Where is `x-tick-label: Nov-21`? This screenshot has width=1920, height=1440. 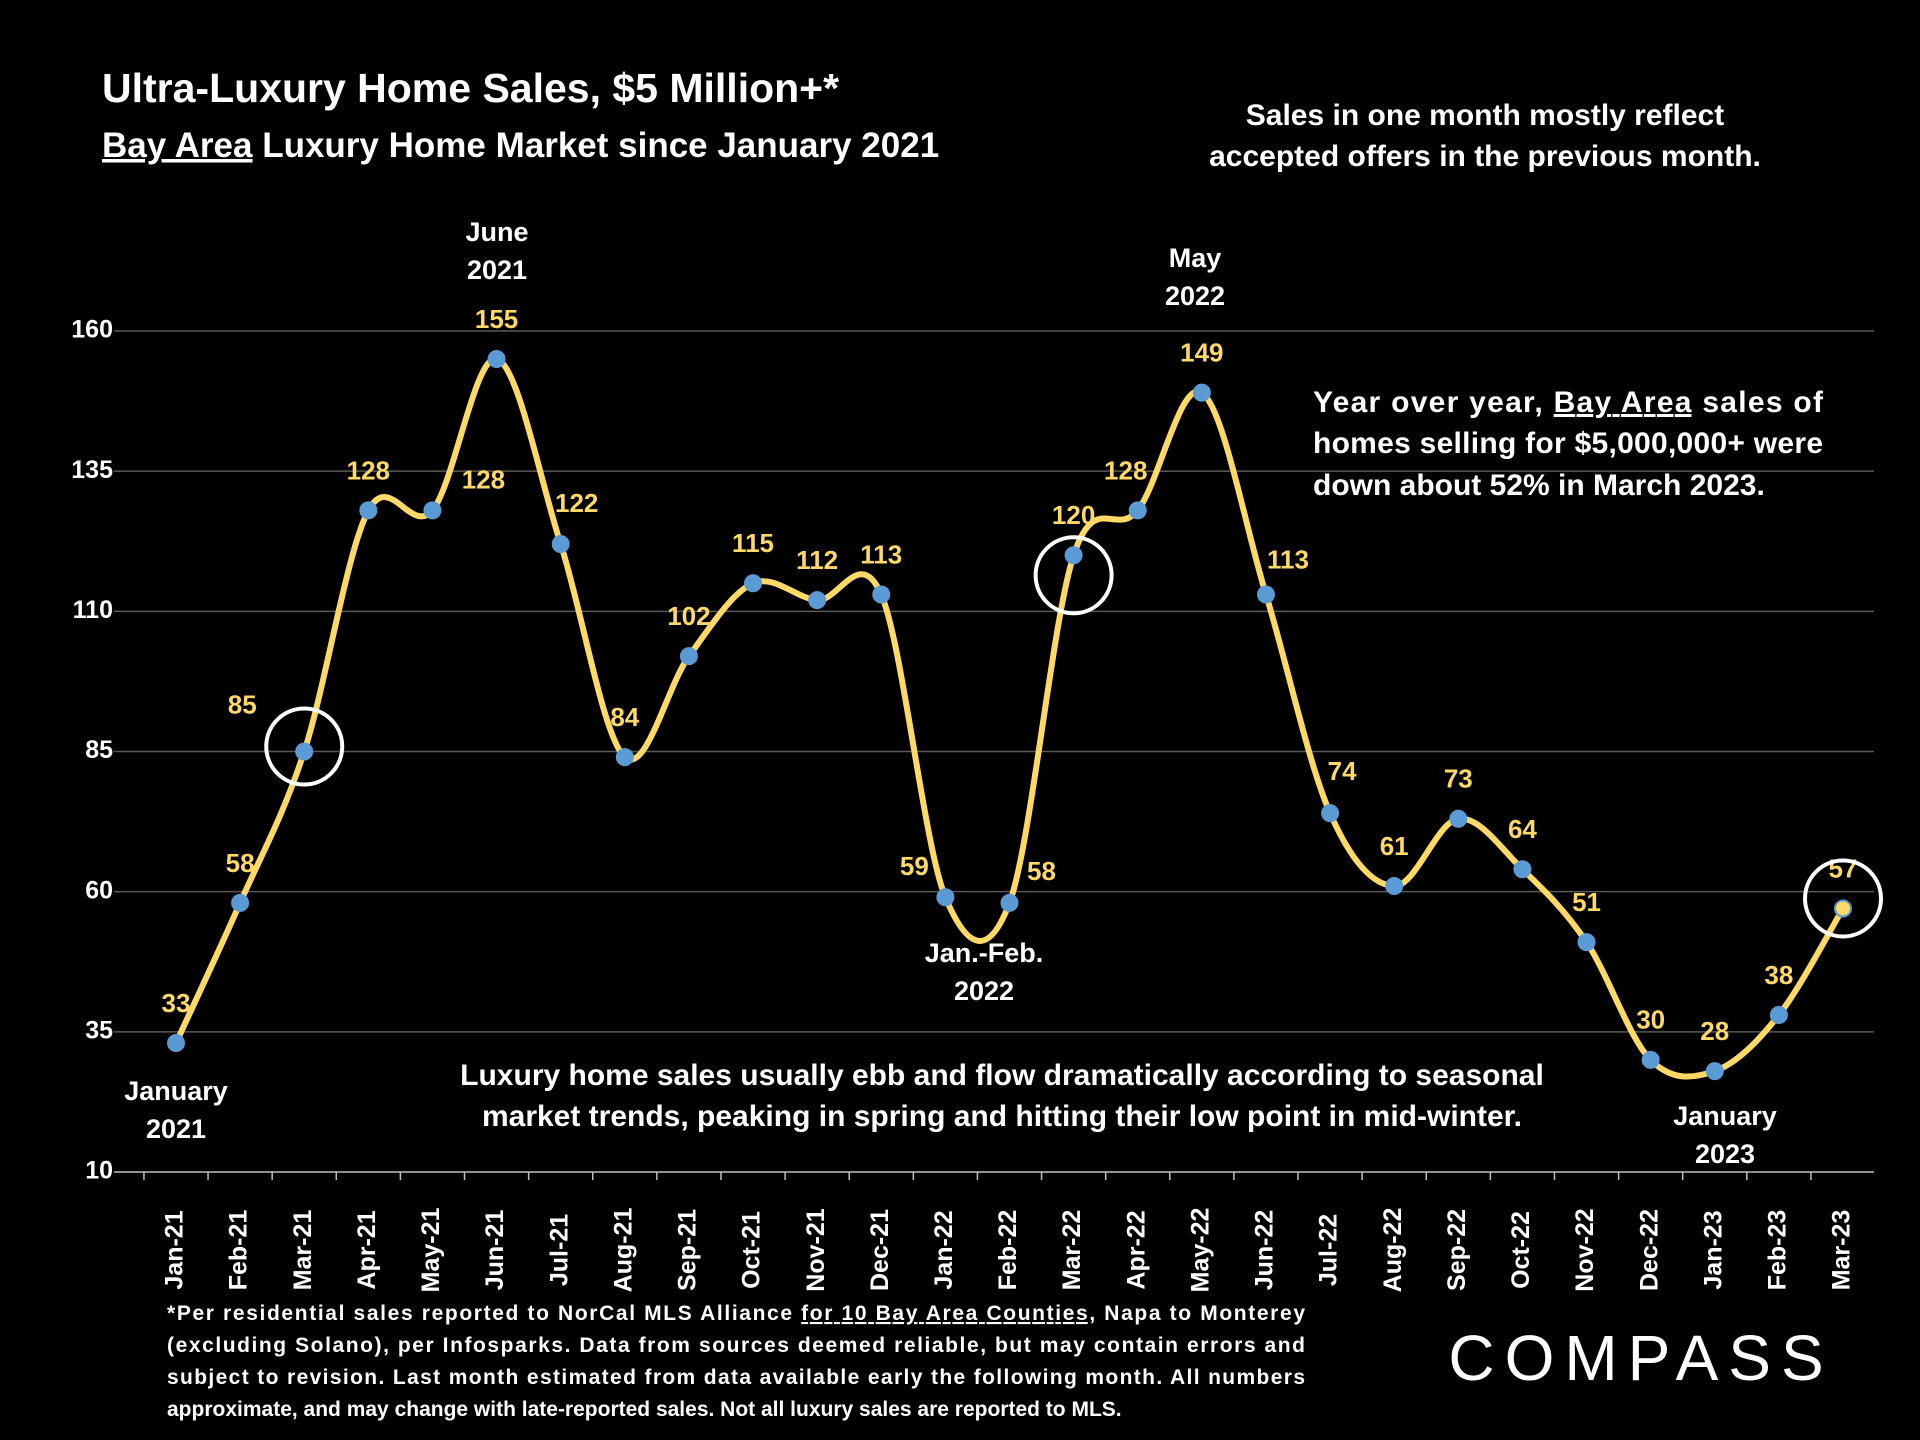 x-tick-label: Nov-21 is located at coordinates (816, 1249).